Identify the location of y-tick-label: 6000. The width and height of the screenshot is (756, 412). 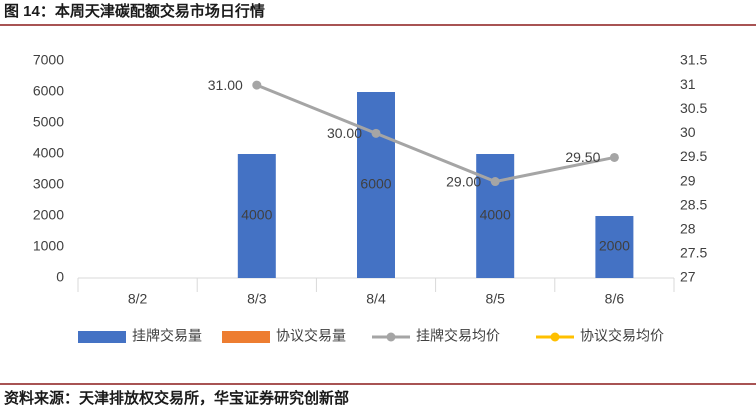
(48, 91).